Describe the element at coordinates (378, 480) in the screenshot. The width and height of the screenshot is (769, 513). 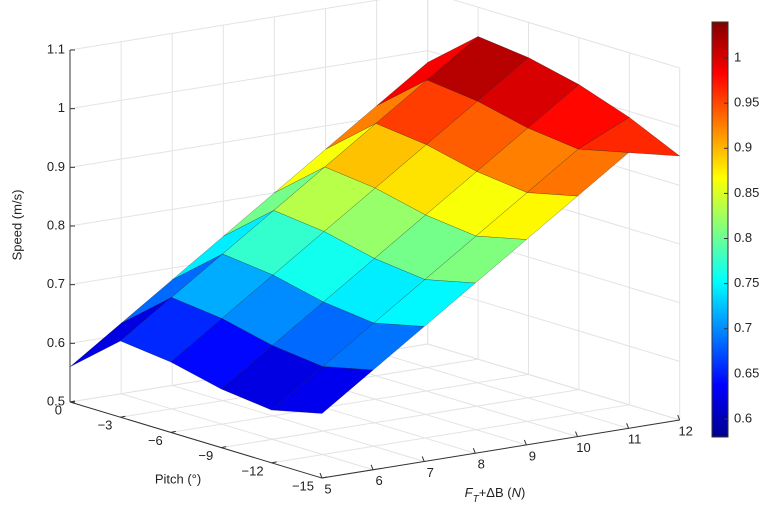
I see `x-tick-label: 6` at that location.